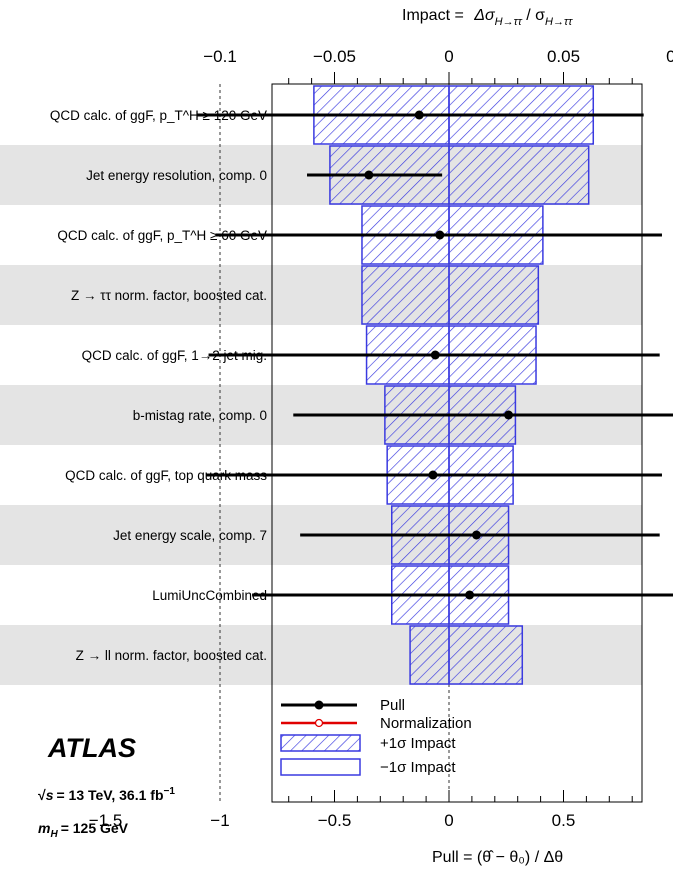  I want to click on parameter-label: b-mistag rate, comp. 0, so click(200, 415).